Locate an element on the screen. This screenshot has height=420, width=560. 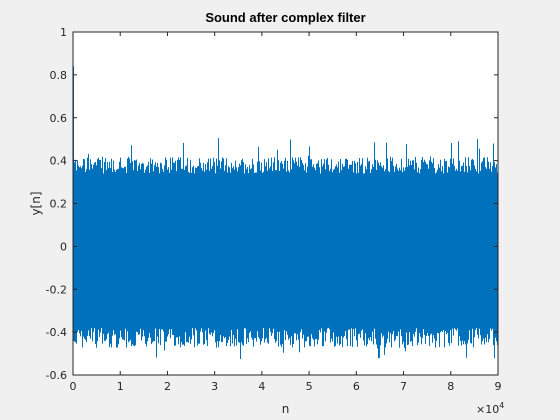
x-tick-label: 3 is located at coordinates (214, 386).